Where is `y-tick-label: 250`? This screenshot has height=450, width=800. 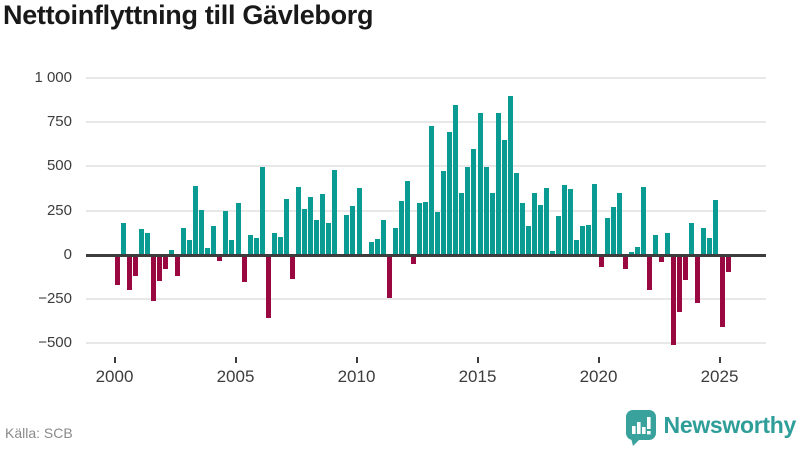
y-tick-label: 250 is located at coordinates (59, 210).